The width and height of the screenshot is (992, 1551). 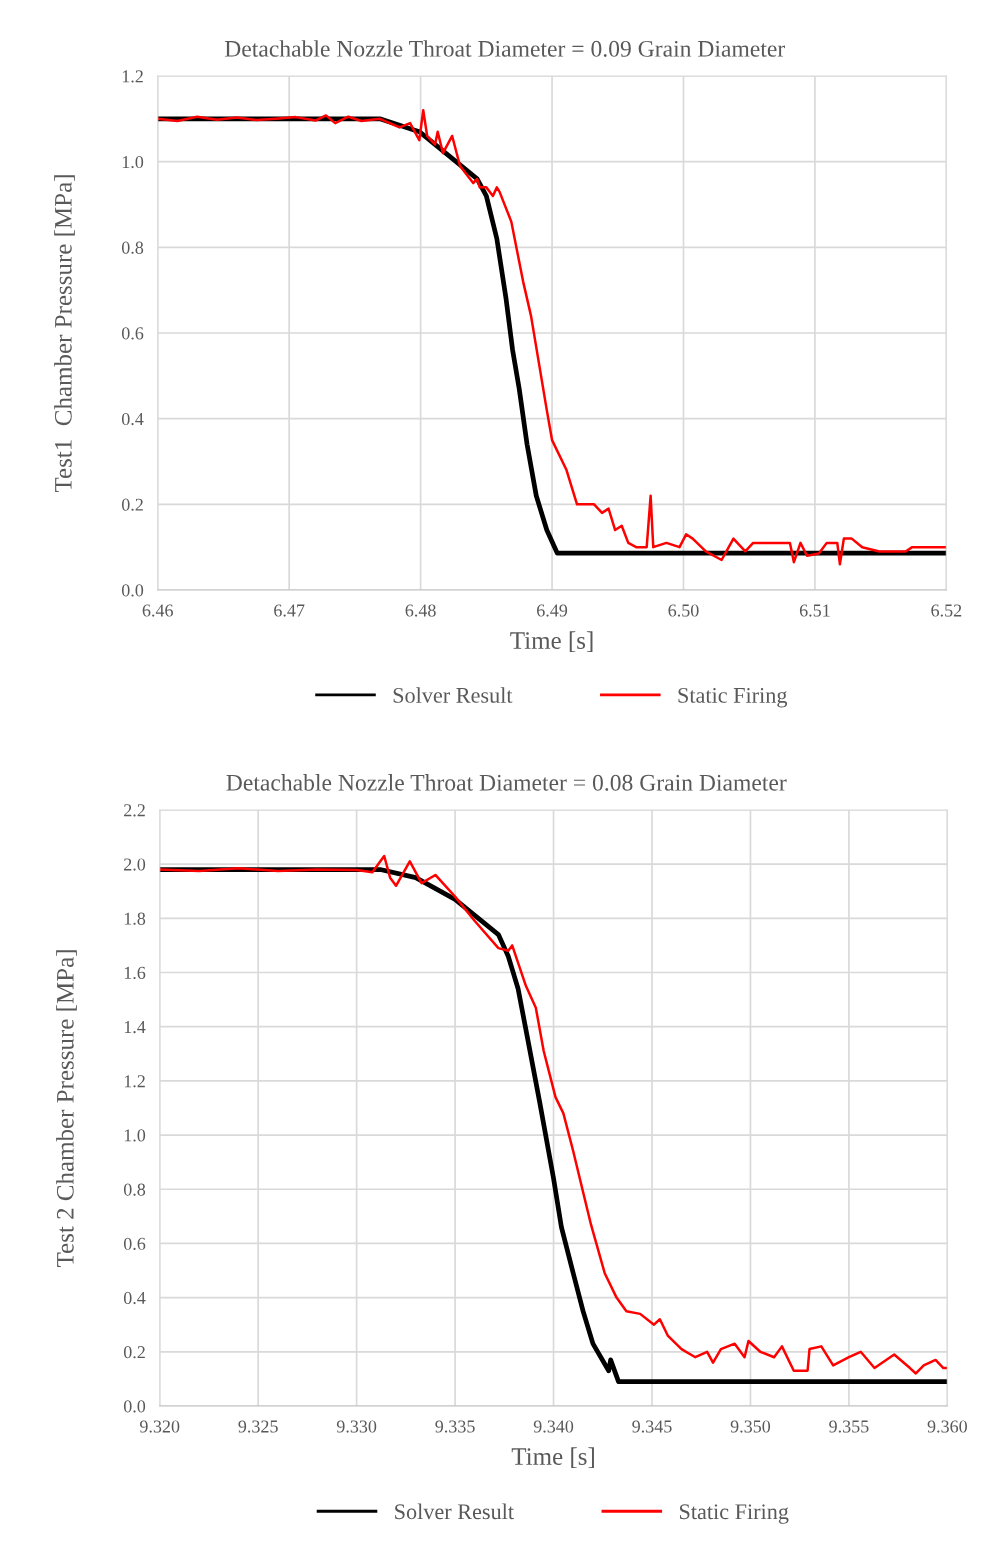 I want to click on y-axis-title: Test1 Chamber Pressure [MPa], so click(x=64, y=334).